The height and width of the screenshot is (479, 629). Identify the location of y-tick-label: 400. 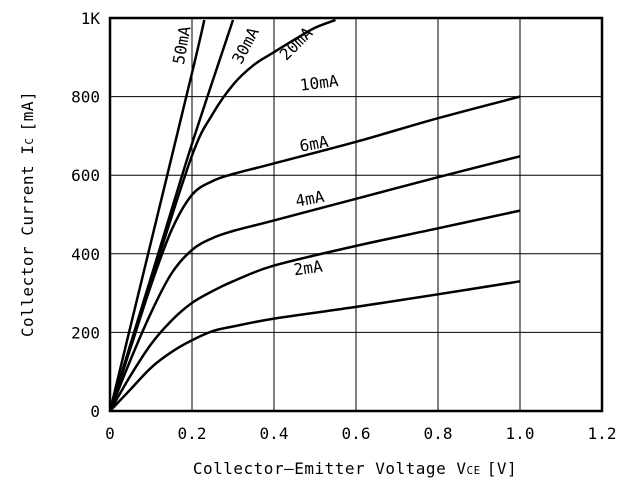
(85, 254).